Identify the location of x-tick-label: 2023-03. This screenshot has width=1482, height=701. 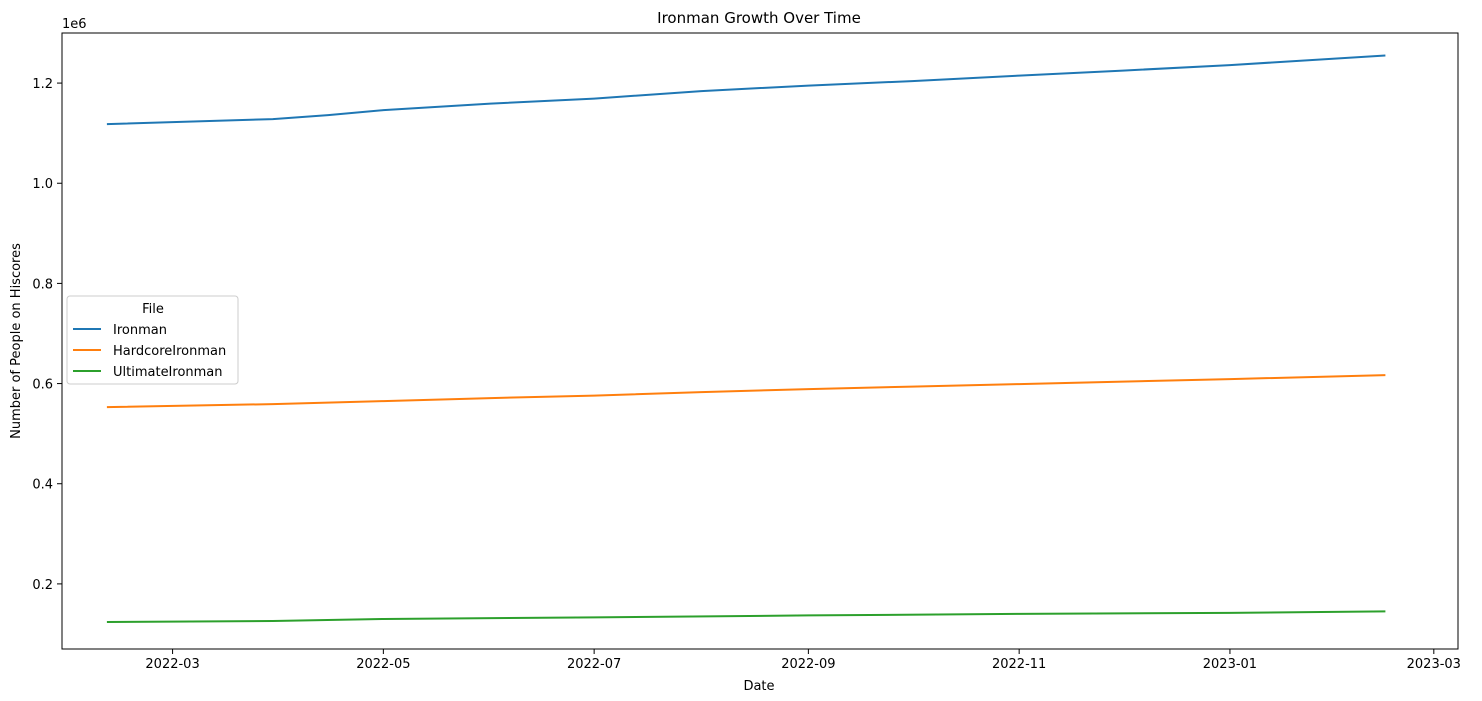
(1434, 664).